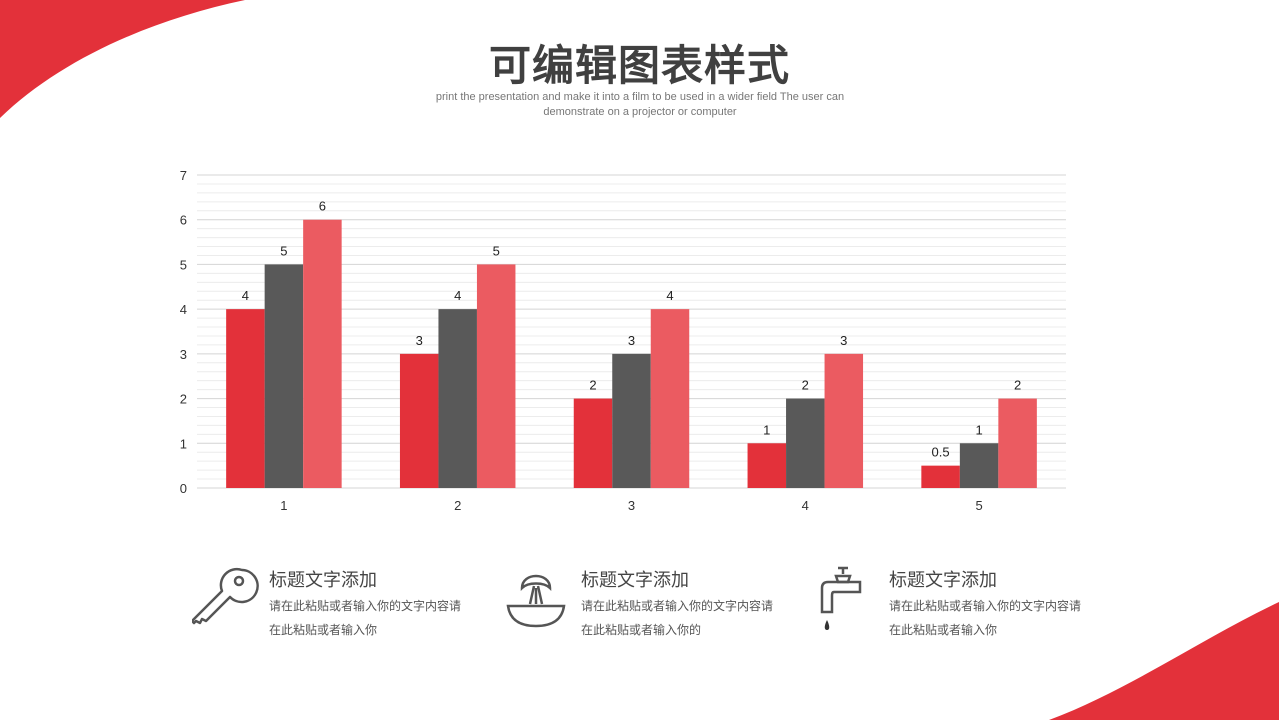  Describe the element at coordinates (978, 505) in the screenshot. I see `x-tick-label: 5` at that location.